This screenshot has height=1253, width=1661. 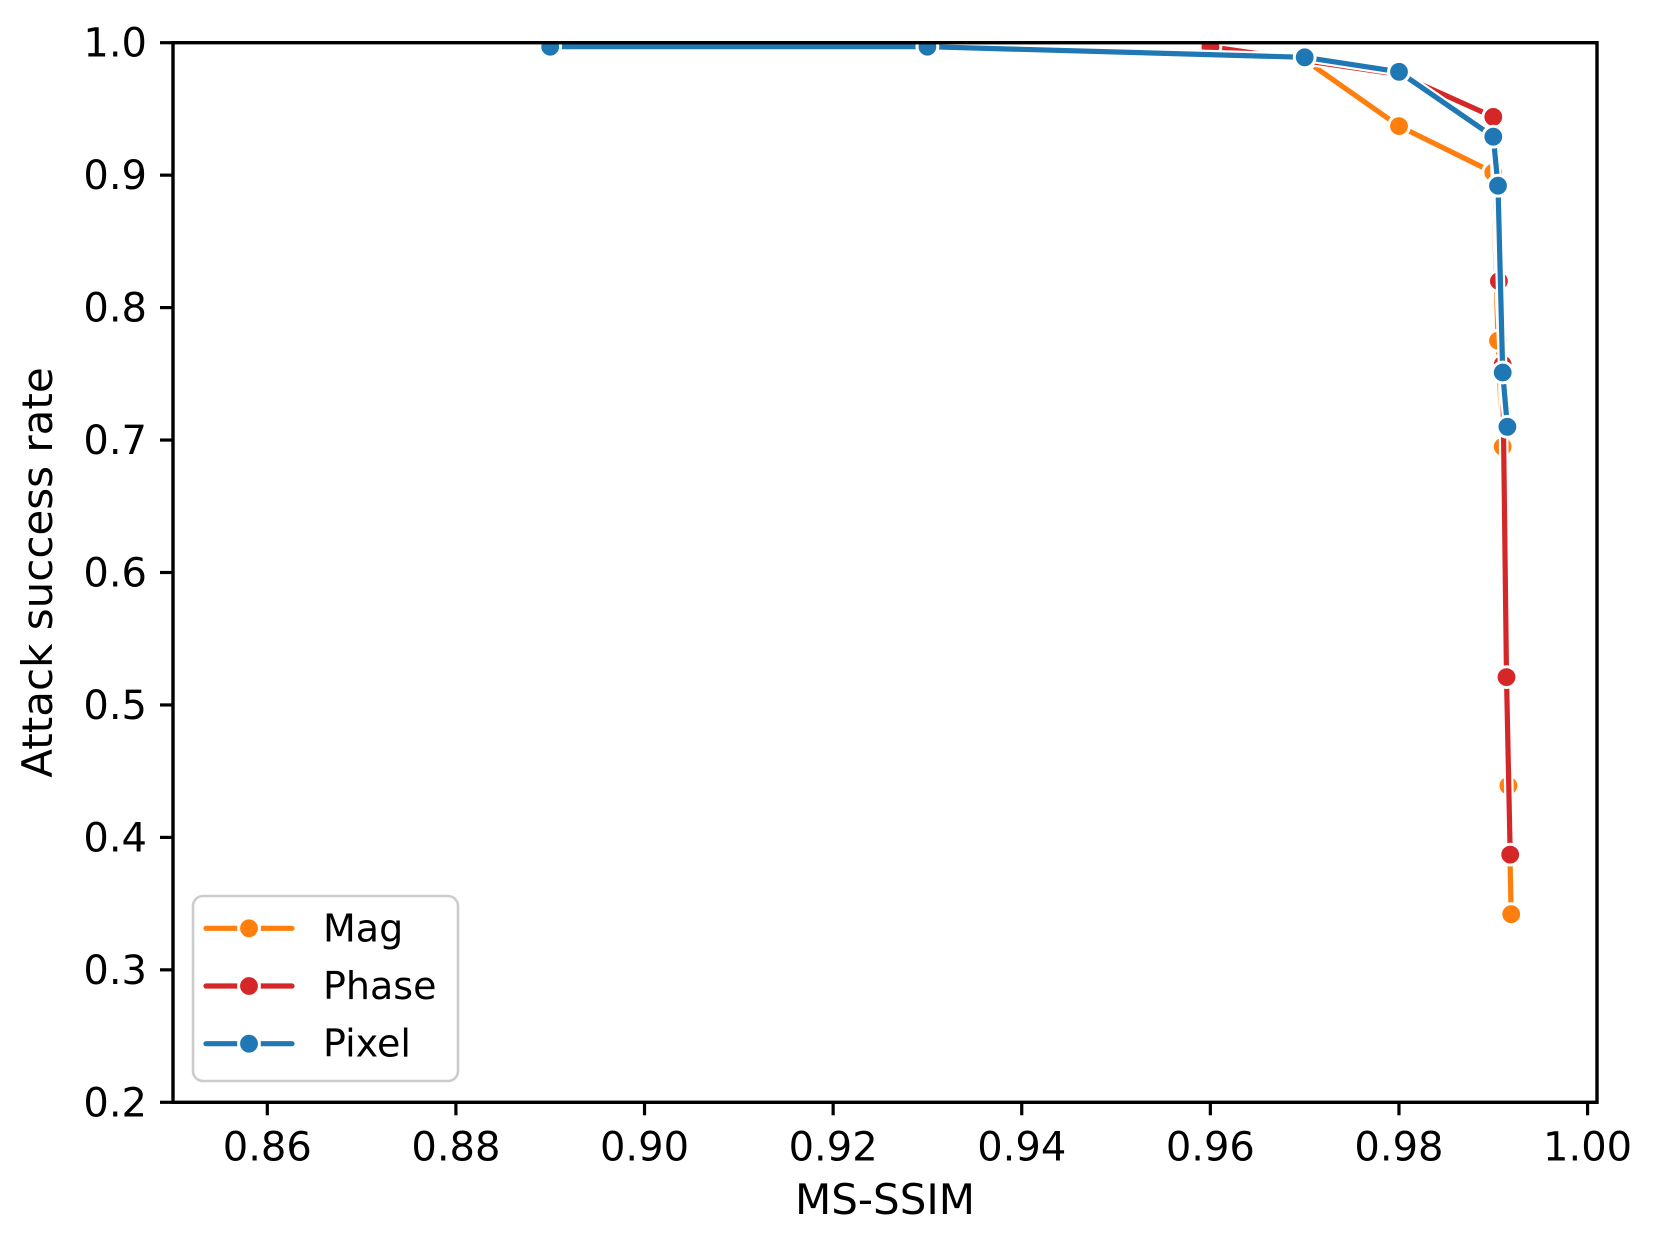 I want to click on y-axis-title: Attack success rate, so click(x=37, y=572).